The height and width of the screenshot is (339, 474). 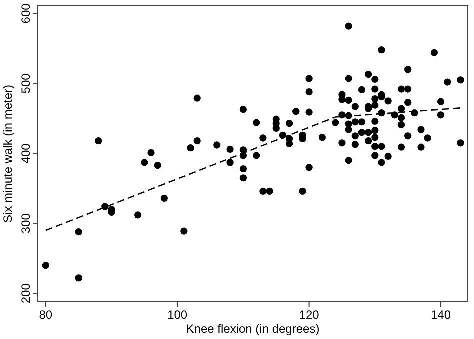 I want to click on y-tick-label: 400, so click(x=26, y=153).